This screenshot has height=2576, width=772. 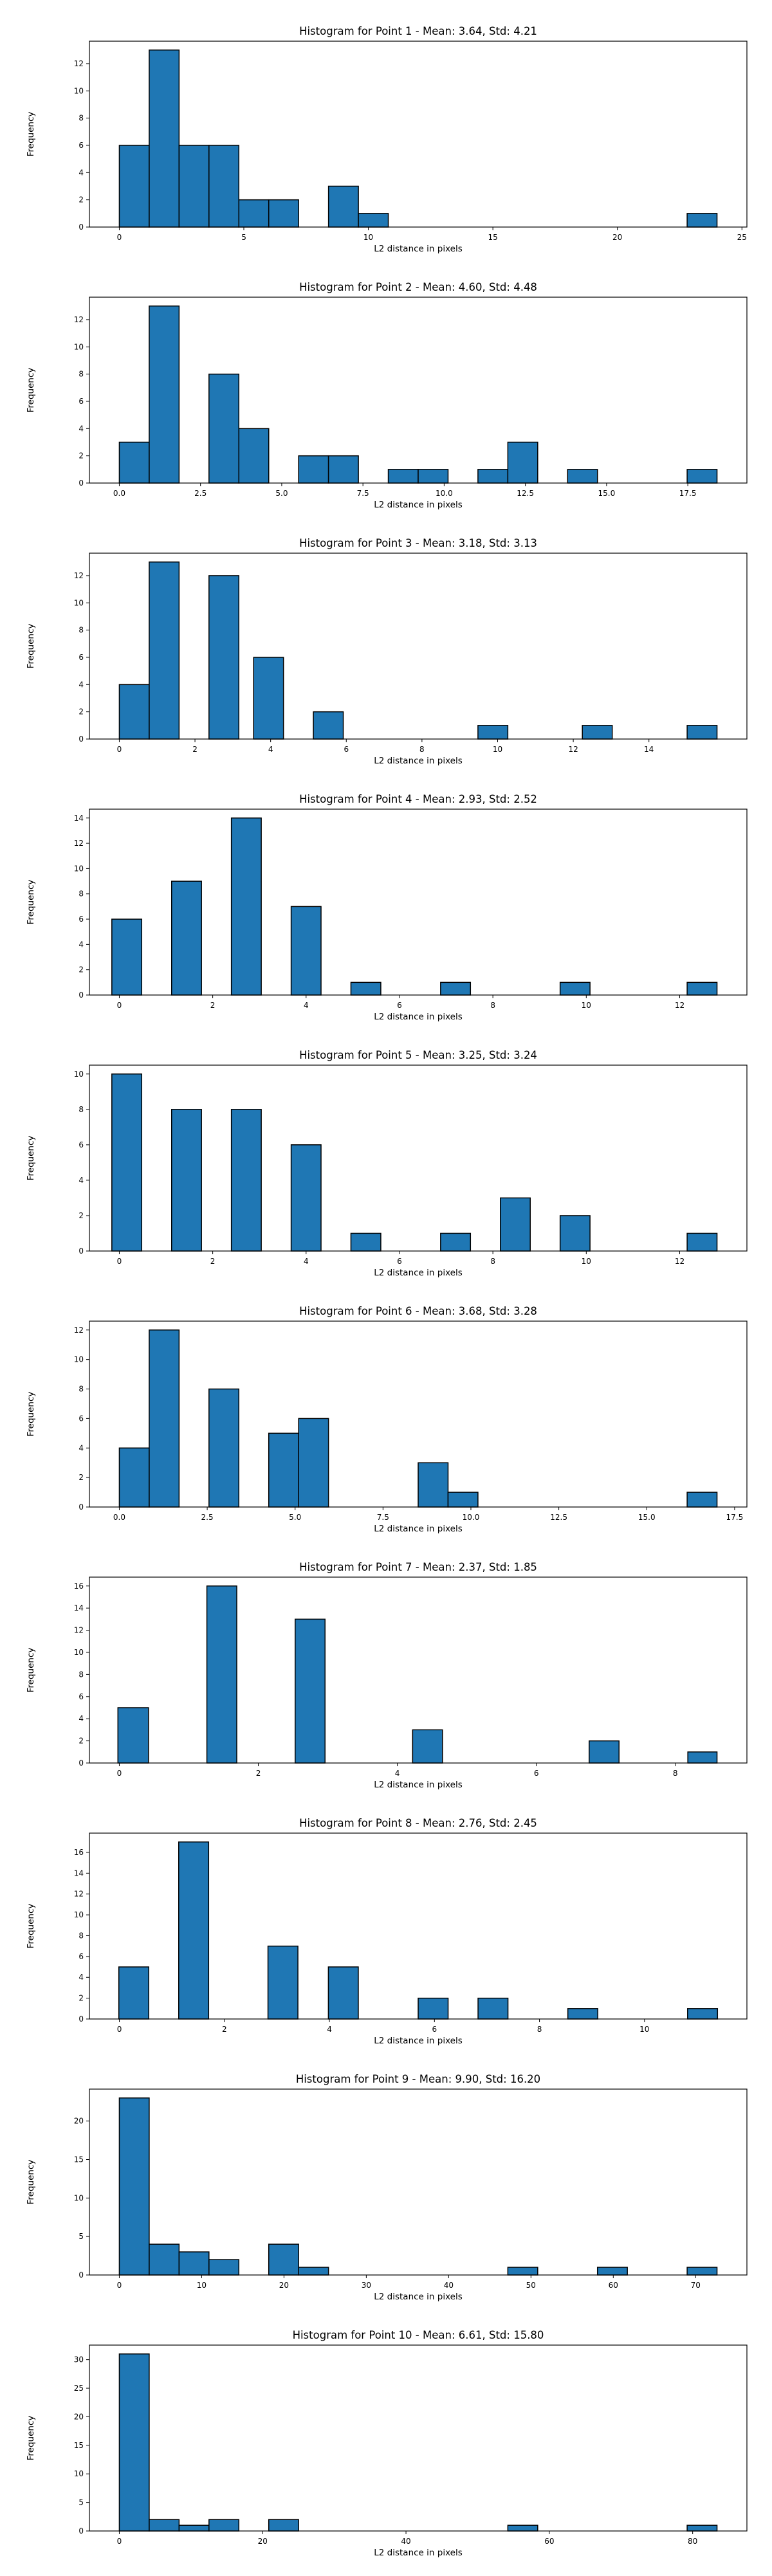 What do you see at coordinates (79, 90) in the screenshot?
I see `histogram-1-ytick-label-6: 10` at bounding box center [79, 90].